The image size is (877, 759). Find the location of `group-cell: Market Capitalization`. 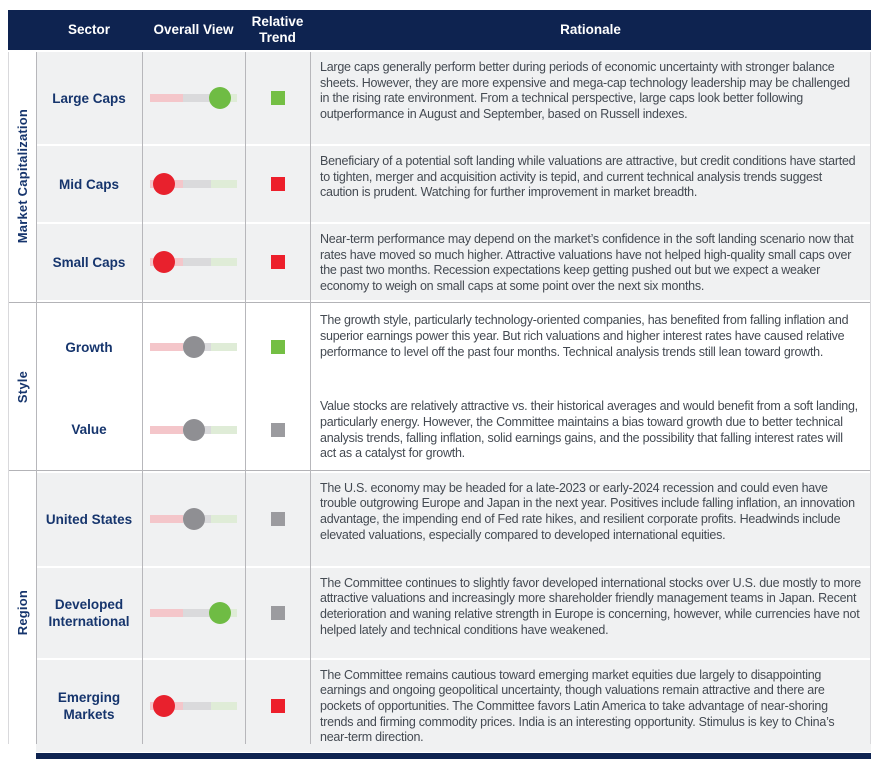

group-cell: Market Capitalization is located at coordinates (22, 176).